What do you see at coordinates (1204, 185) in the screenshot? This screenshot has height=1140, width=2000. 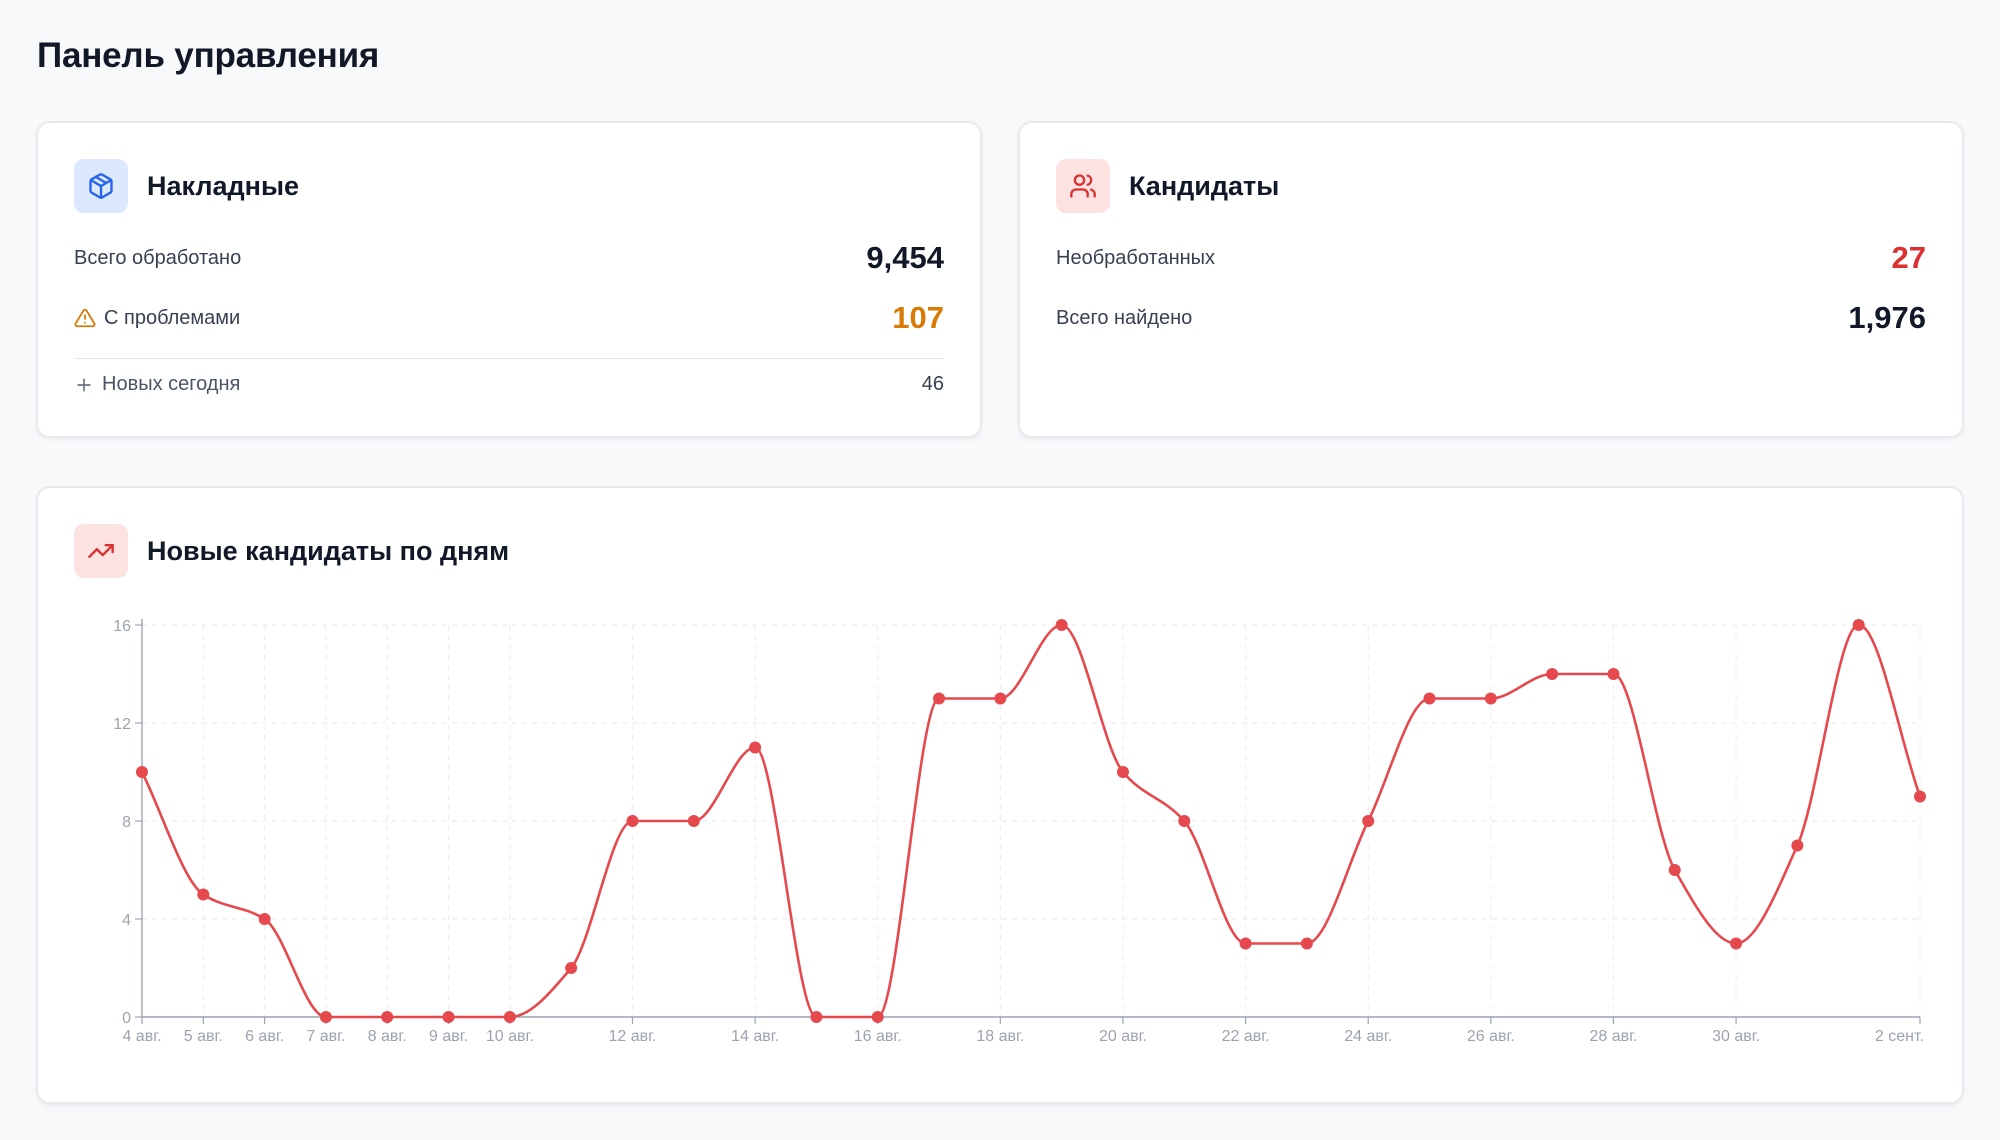 I see `candidates-card-title: Кандидаты` at bounding box center [1204, 185].